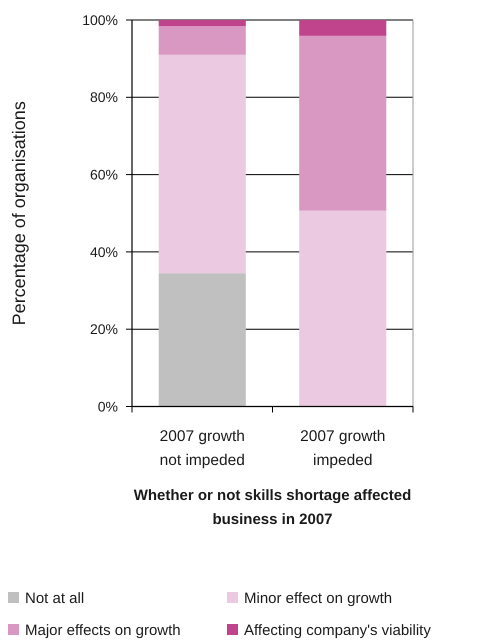 Image resolution: width=486 pixels, height=643 pixels. I want to click on x-tick-label: 2007 growth not impeded, so click(202, 448).